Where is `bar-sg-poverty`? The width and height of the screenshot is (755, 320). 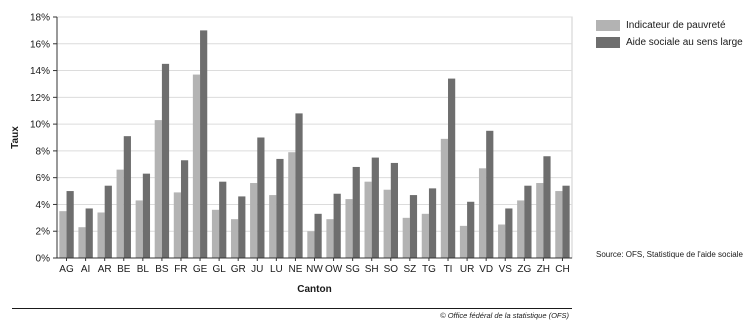 bar-sg-poverty is located at coordinates (349, 228).